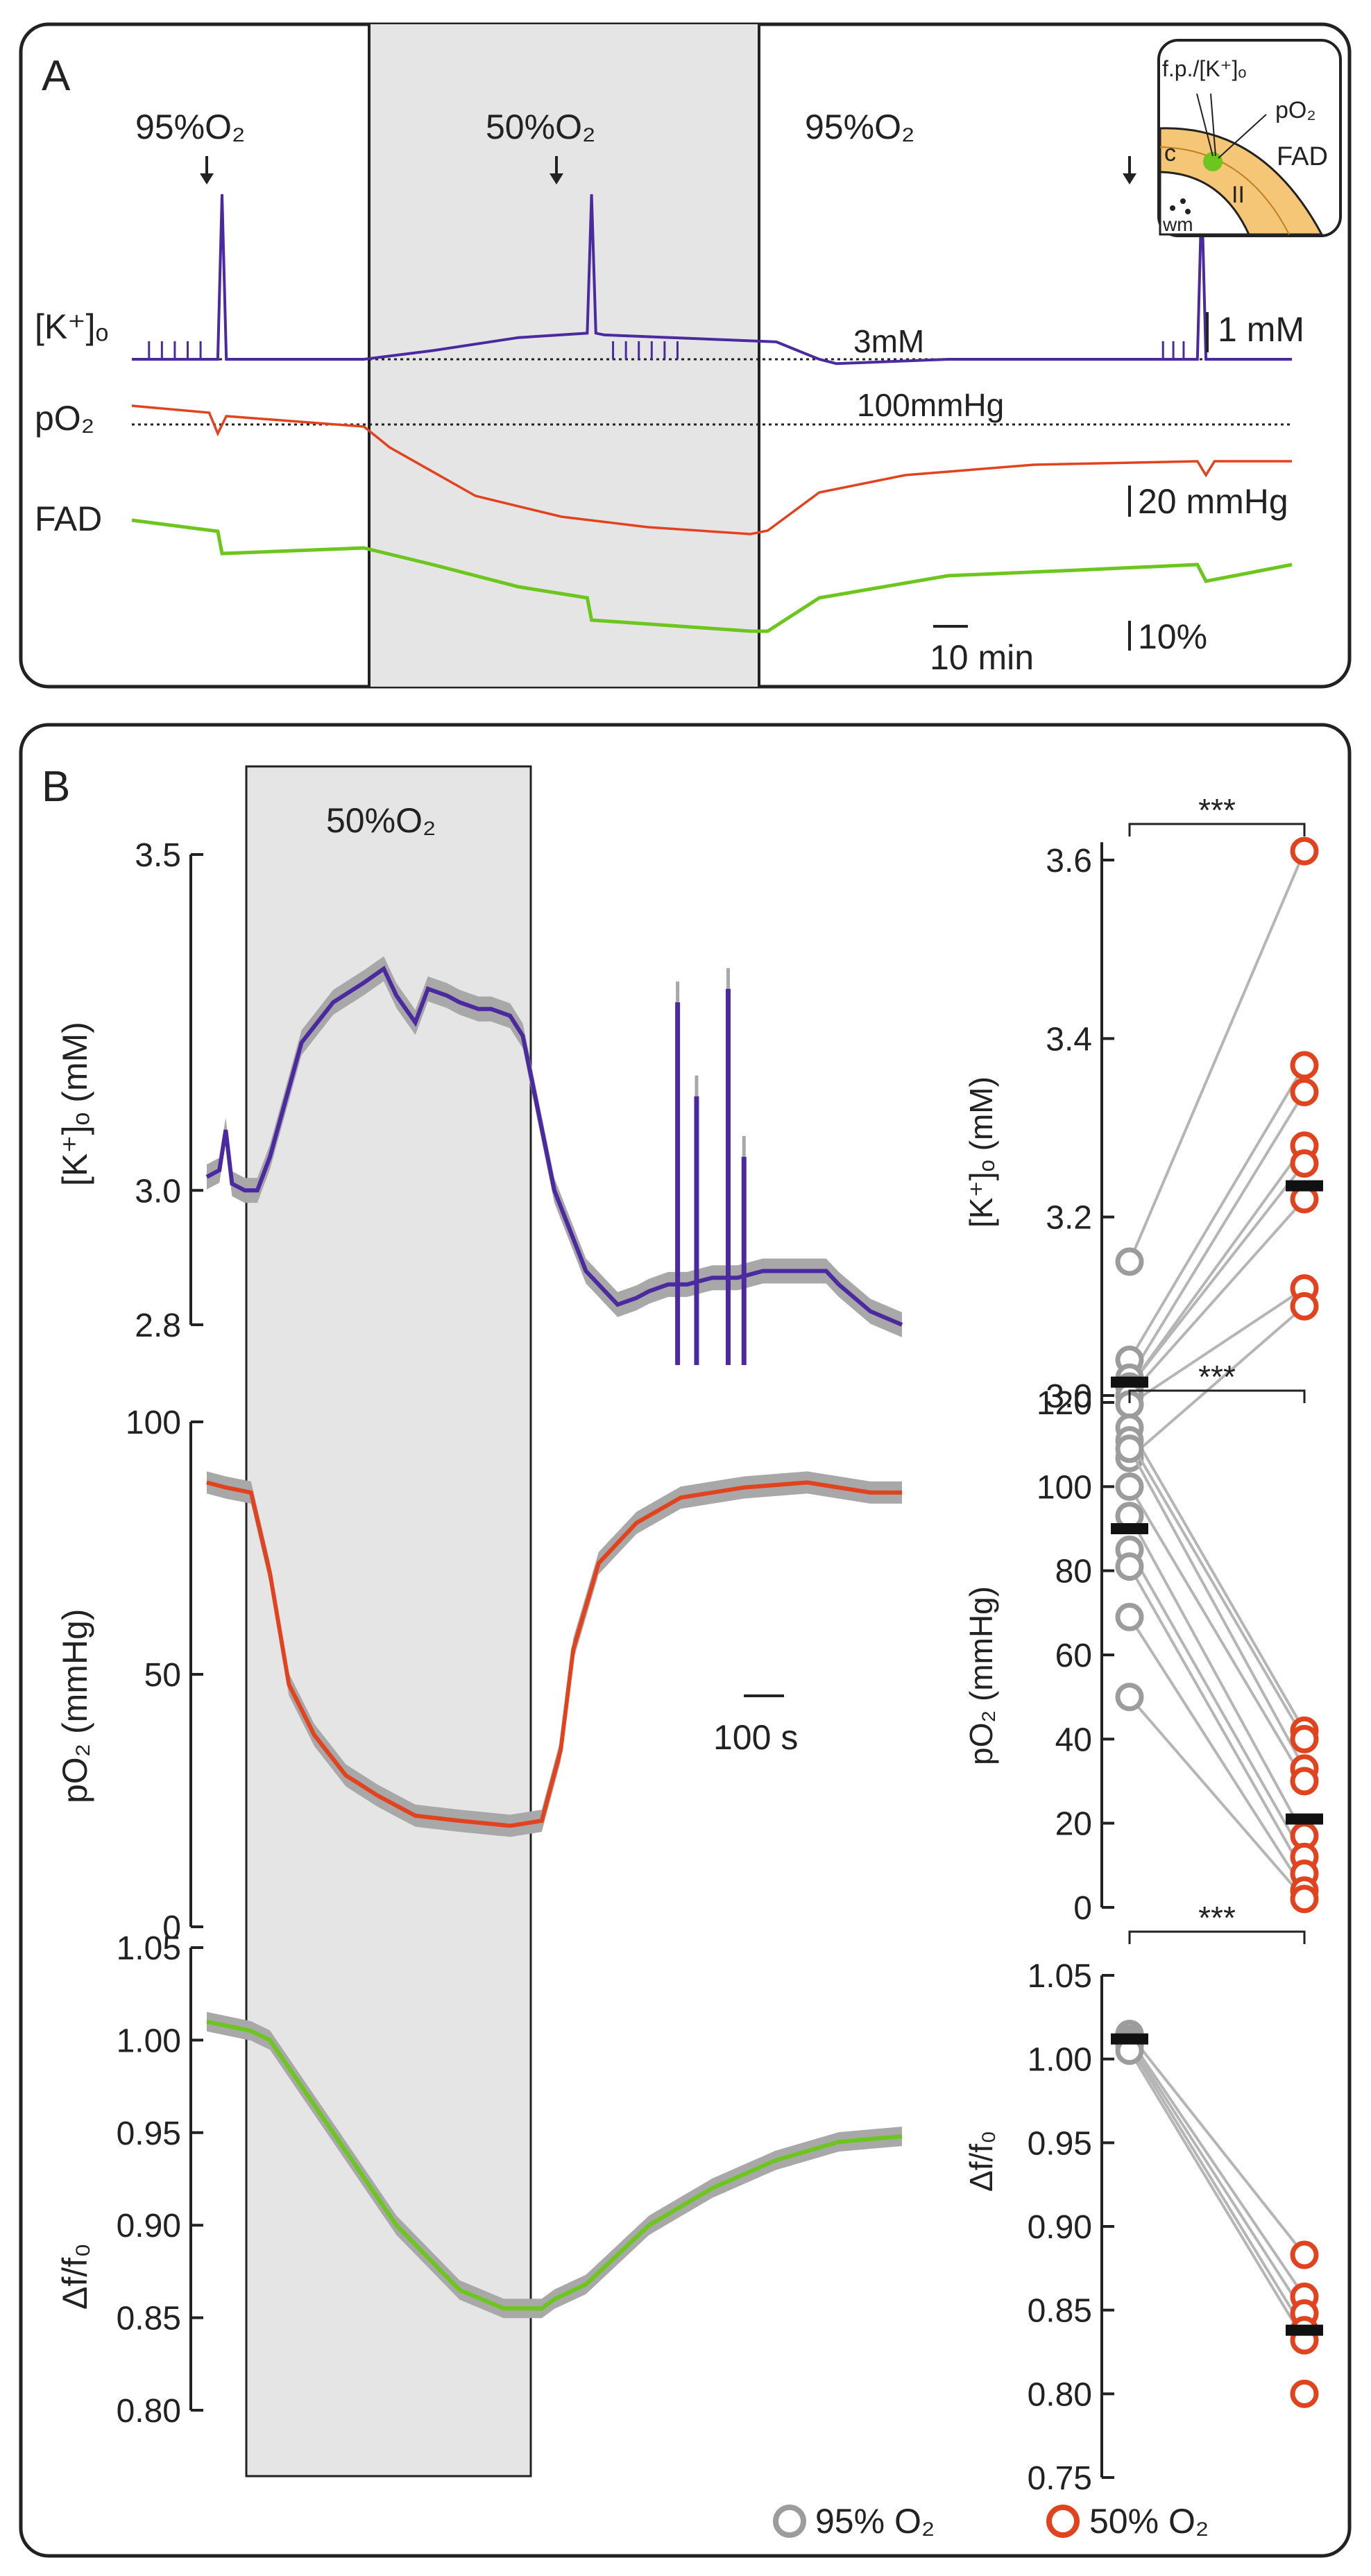  Describe the element at coordinates (1069, 1039) in the screenshot. I see `k-scatter-tick-label-1: 3.4` at that location.